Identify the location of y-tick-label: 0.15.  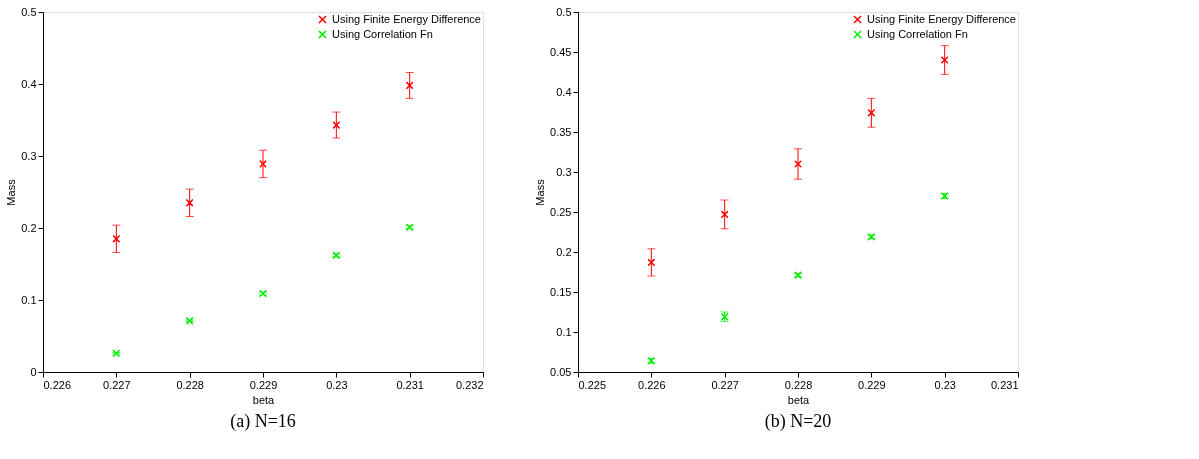
(561, 291).